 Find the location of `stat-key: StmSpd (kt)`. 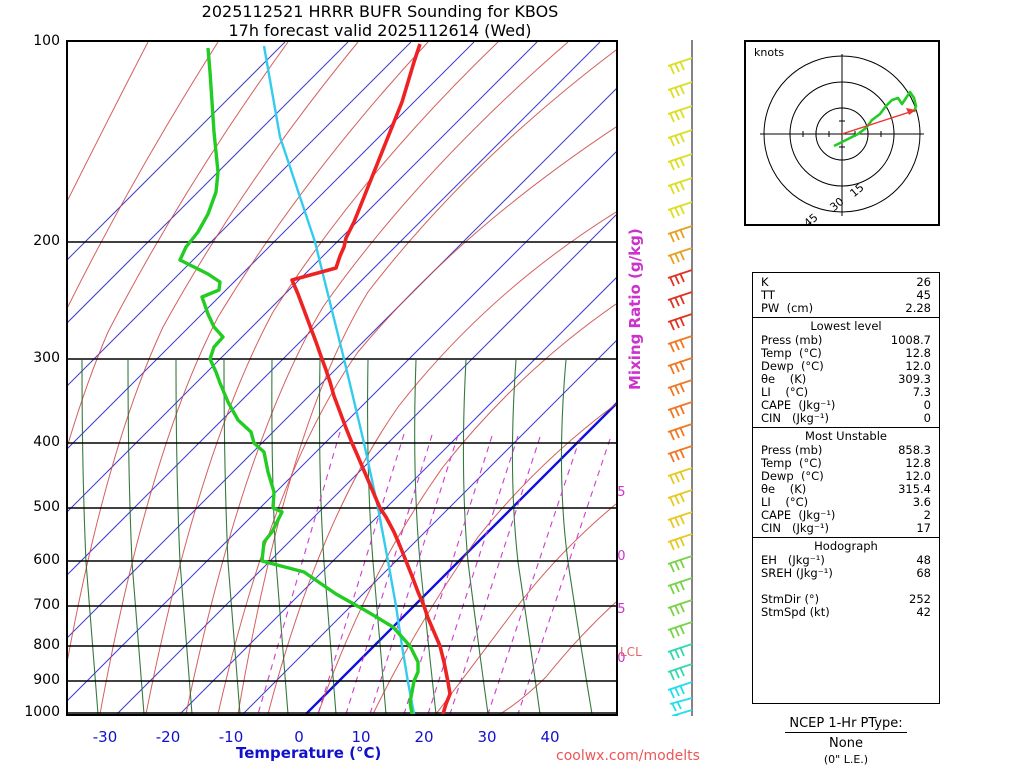

stat-key: StmSpd (kt) is located at coordinates (795, 612).